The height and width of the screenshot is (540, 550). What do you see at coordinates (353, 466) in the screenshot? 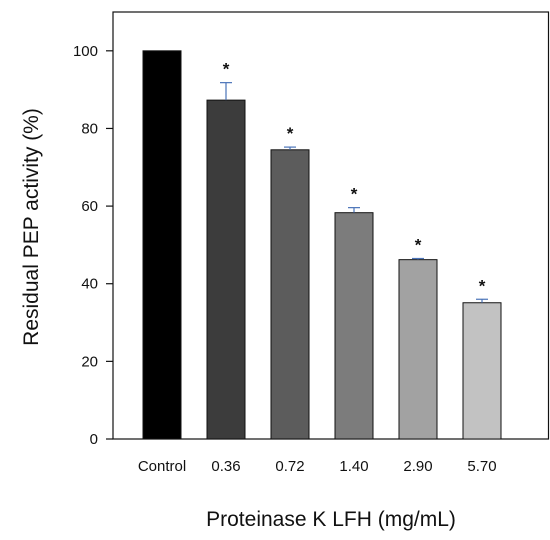
I see `x-tick-label: 1.40` at bounding box center [353, 466].